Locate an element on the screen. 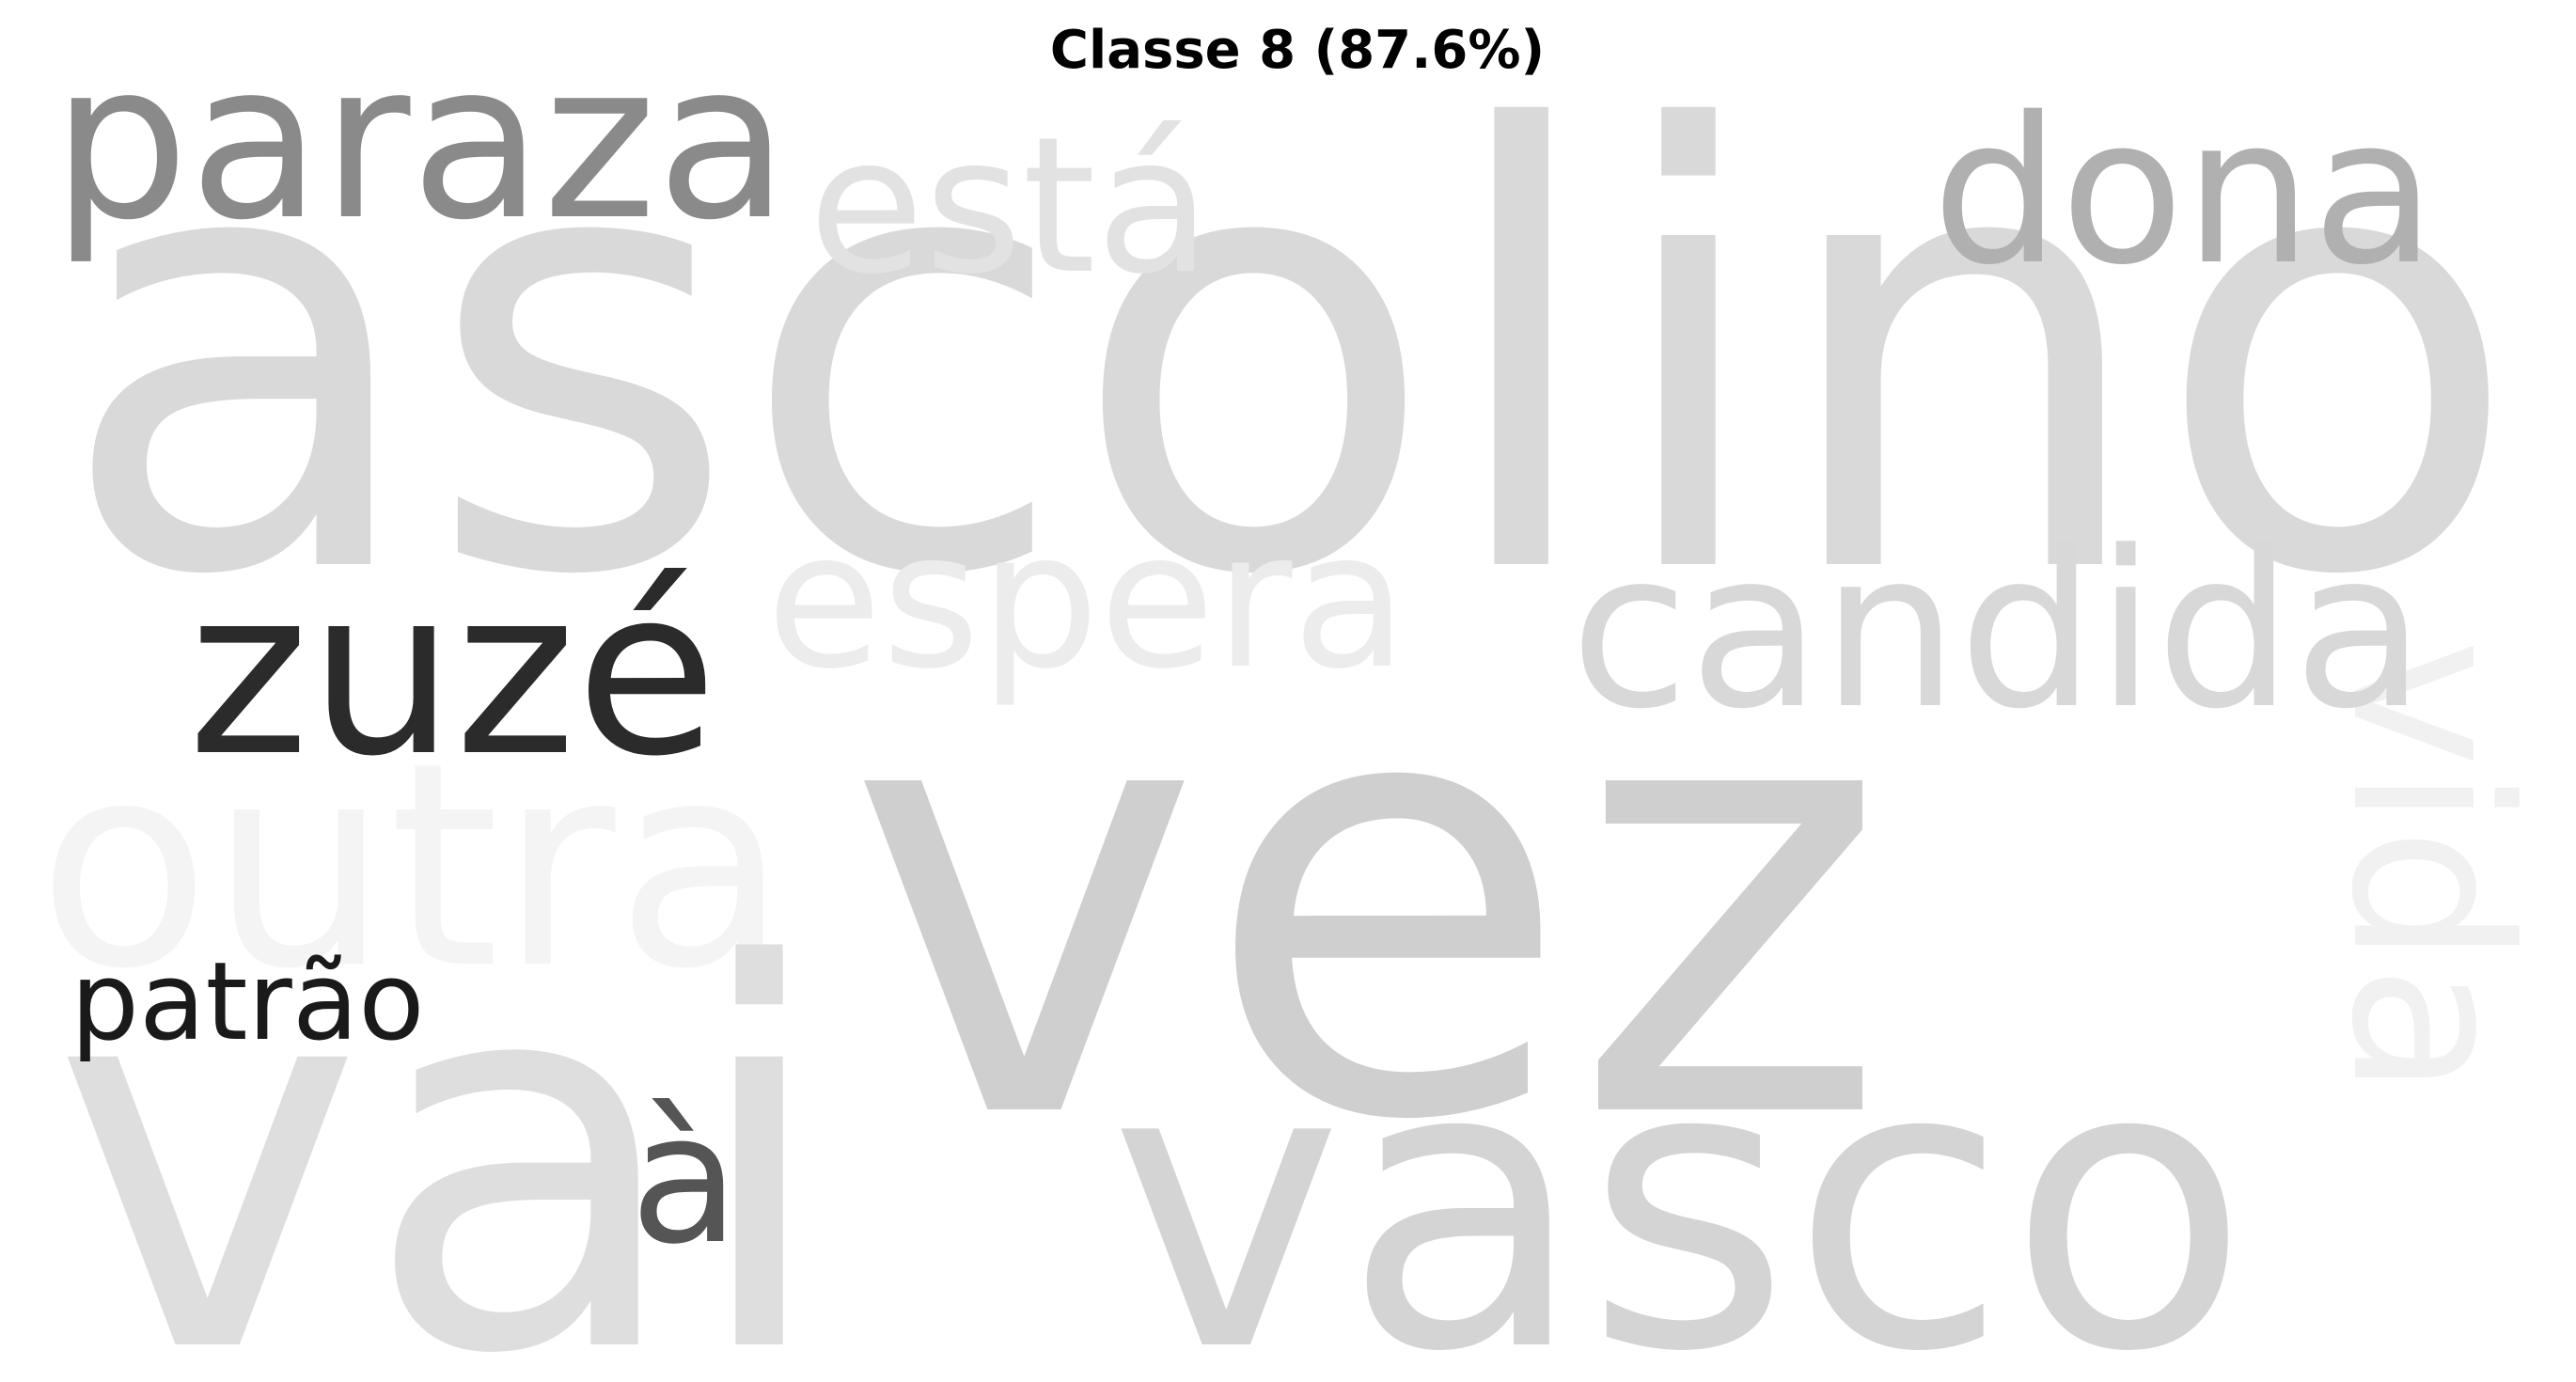 The image size is (2576, 1382). word-paraza: paraza is located at coordinates (421, 142).